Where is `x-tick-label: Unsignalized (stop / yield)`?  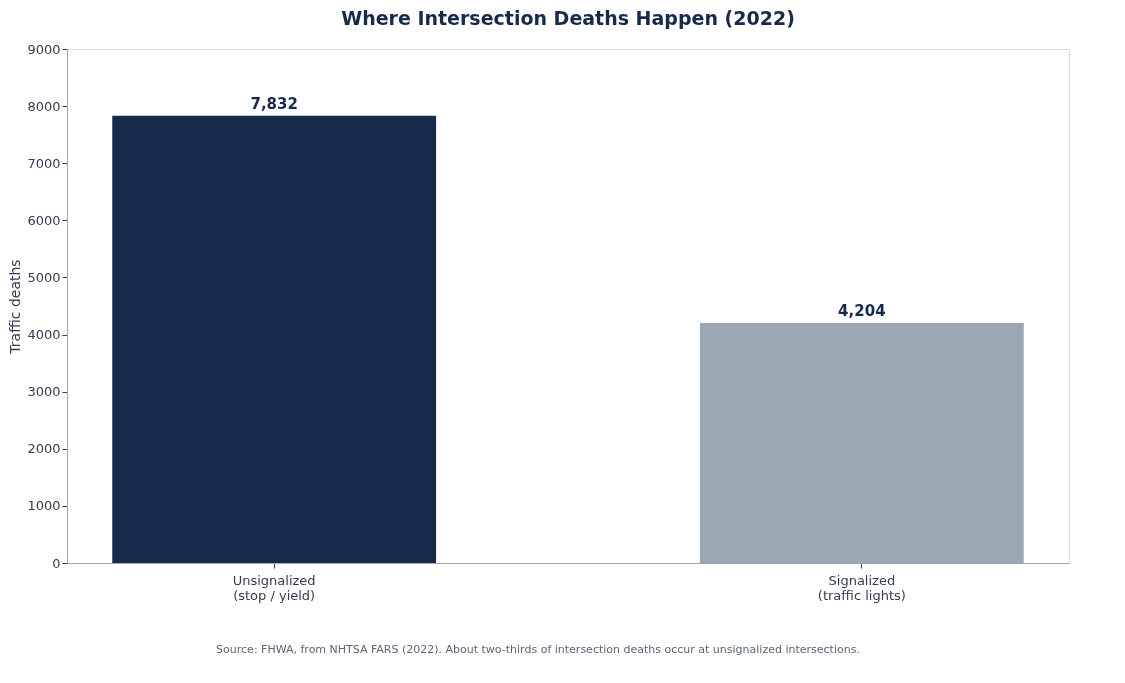
x-tick-label: Unsignalized (stop / yield) is located at coordinates (274, 587).